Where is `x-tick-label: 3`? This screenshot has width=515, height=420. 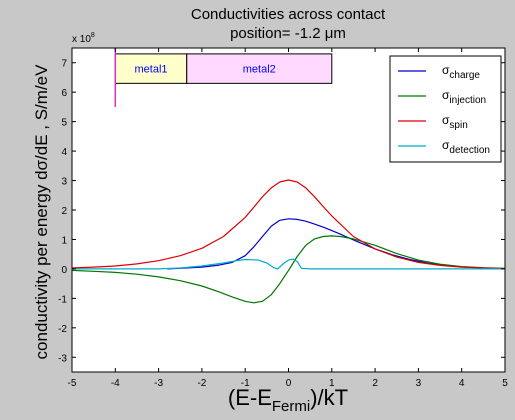 x-tick-label: 3 is located at coordinates (419, 383).